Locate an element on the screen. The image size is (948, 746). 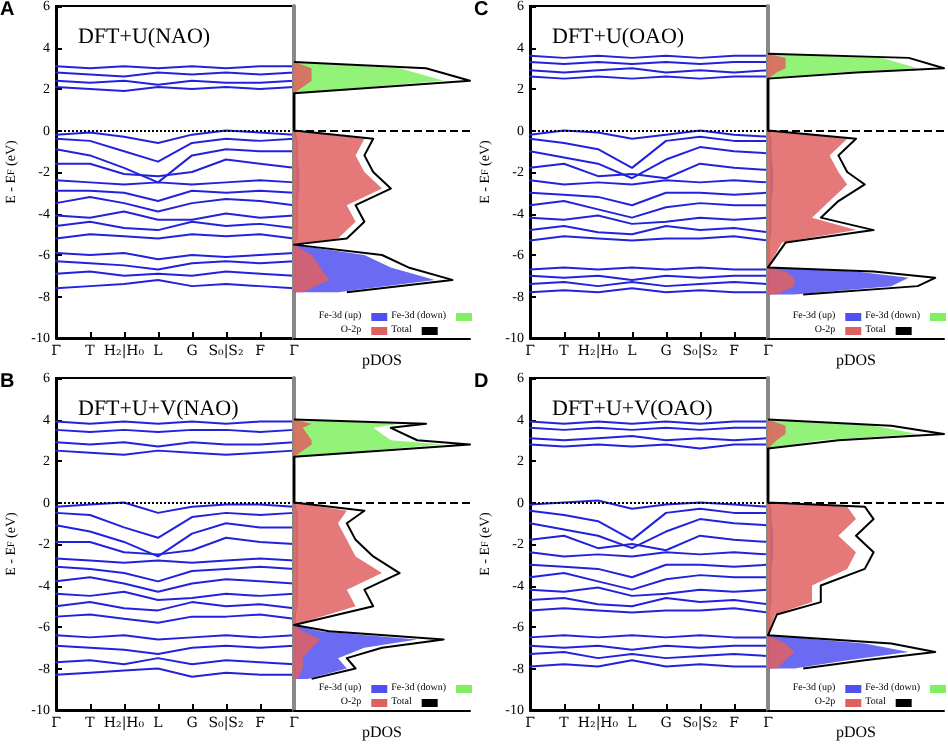
text: DFT+U+V(OAO) is located at coordinates (633, 409).